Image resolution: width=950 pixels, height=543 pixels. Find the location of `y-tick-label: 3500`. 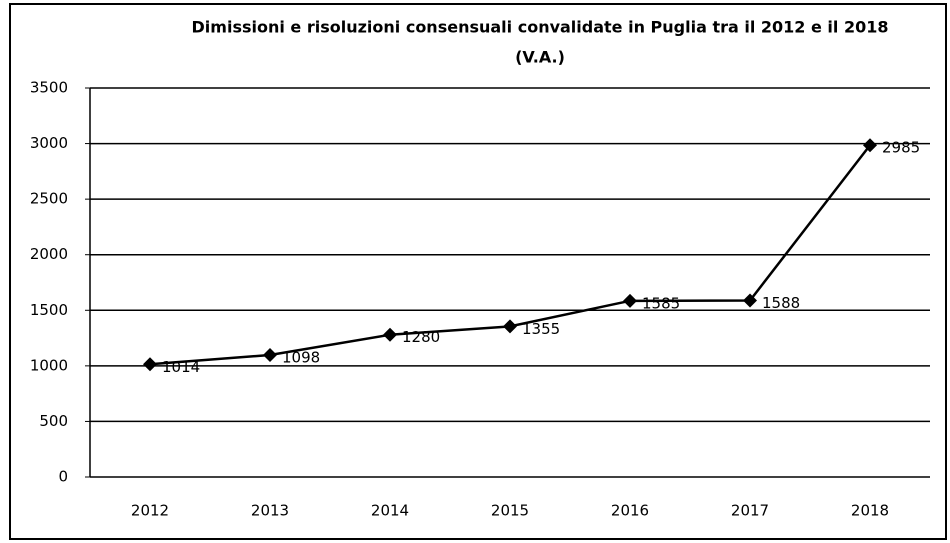

y-tick-label: 3500 is located at coordinates (49, 88).